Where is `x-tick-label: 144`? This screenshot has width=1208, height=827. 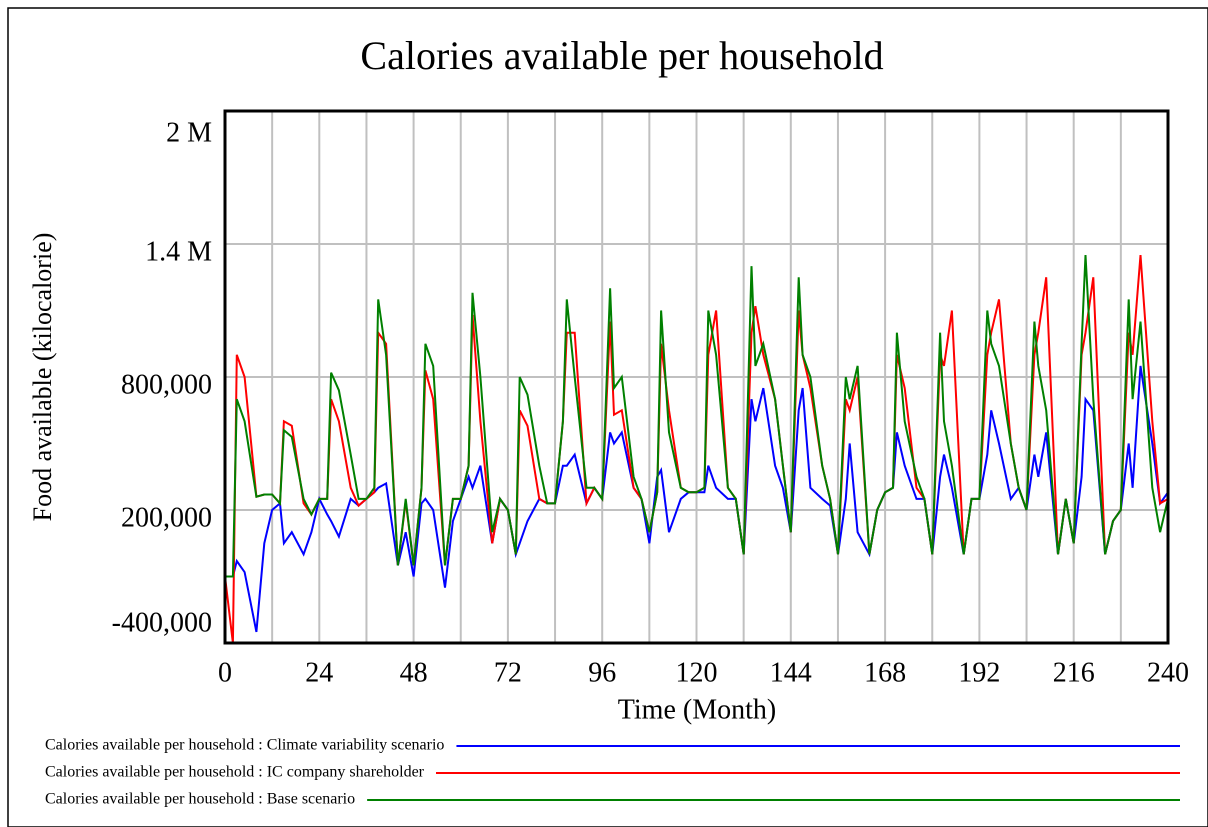
x-tick-label: 144 is located at coordinates (791, 672).